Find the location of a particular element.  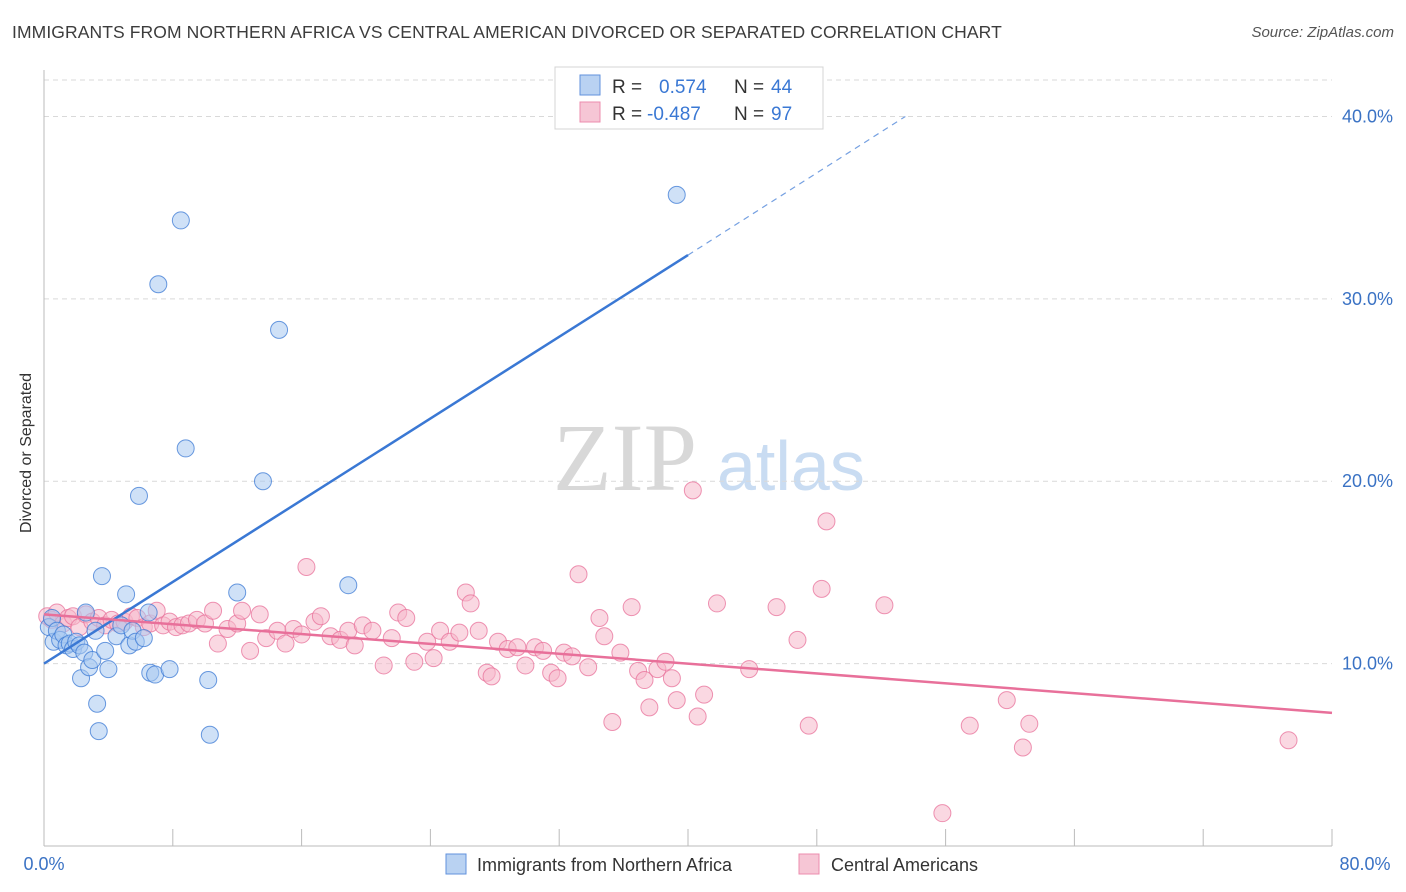

x-tick-label-min: 0.0% is located at coordinates (43, 864).